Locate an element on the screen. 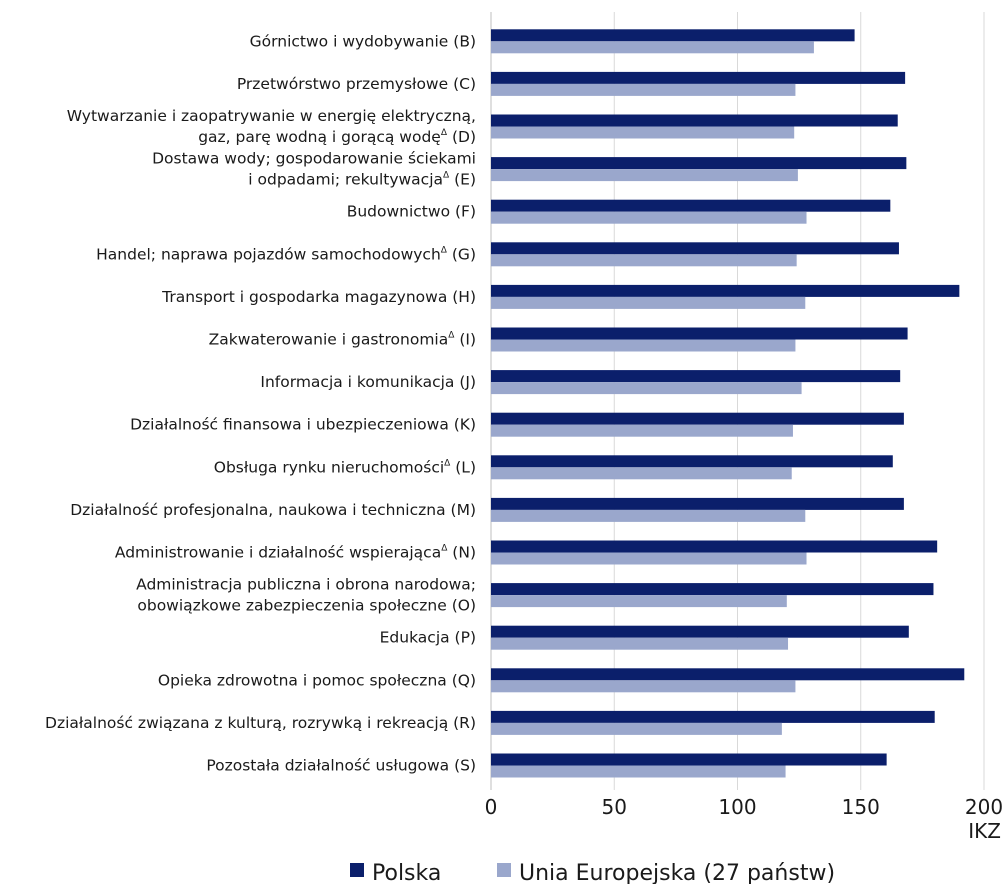 The width and height of the screenshot is (1005, 884). legend: Polska Unia Europejska (27 państw) is located at coordinates (592, 872).